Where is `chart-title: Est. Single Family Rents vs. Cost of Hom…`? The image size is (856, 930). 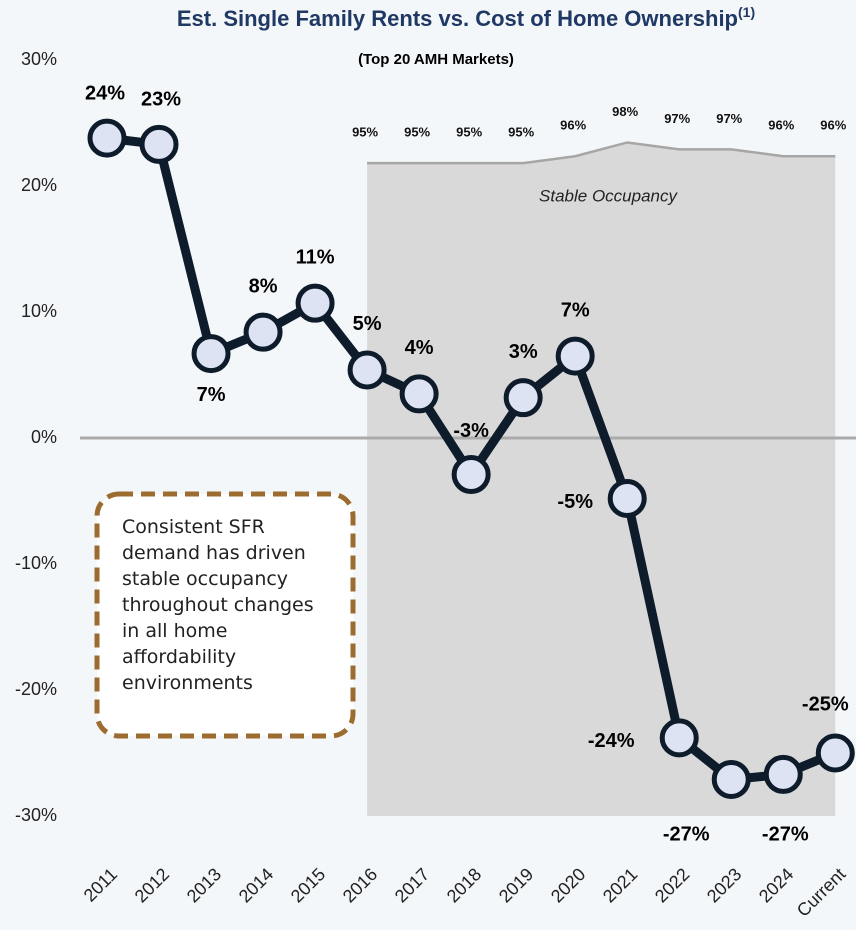 chart-title: Est. Single Family Rents vs. Cost of Hom… is located at coordinates (457, 18).